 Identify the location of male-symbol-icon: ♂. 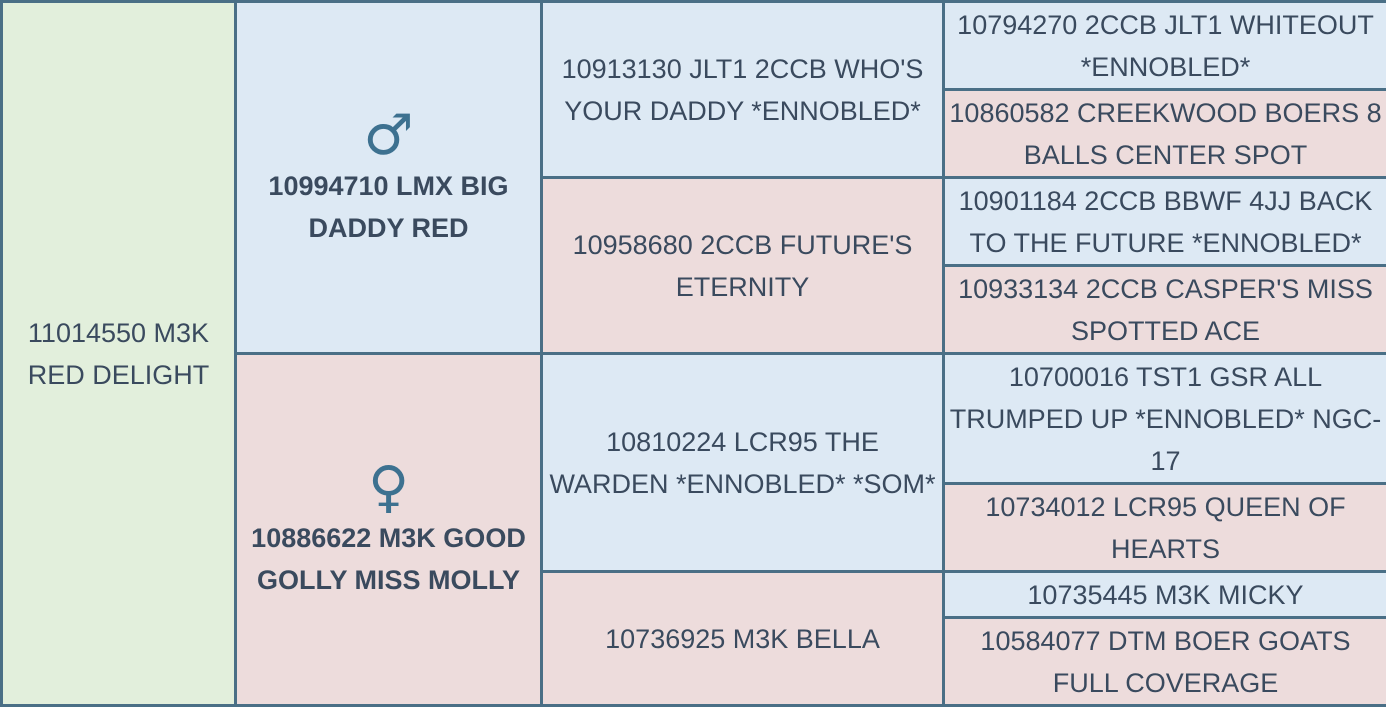
(388, 135).